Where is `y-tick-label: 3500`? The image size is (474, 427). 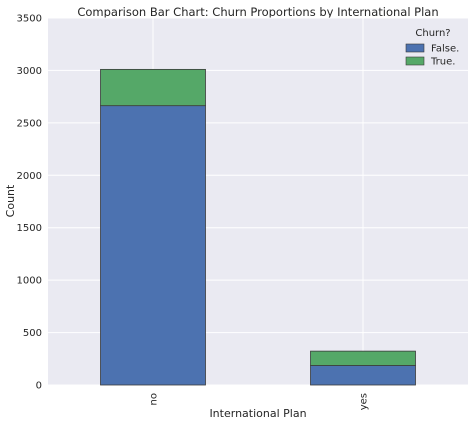 y-tick-label: 3500 is located at coordinates (29, 19).